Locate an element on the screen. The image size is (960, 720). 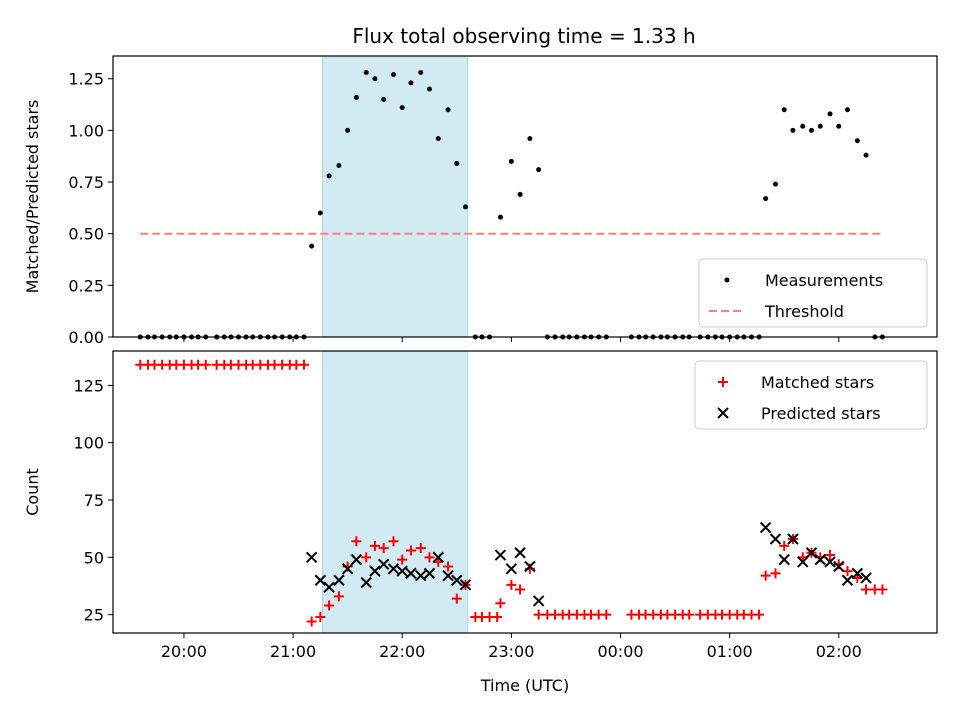
legend-label: Predicted stars is located at coordinates (821, 413).